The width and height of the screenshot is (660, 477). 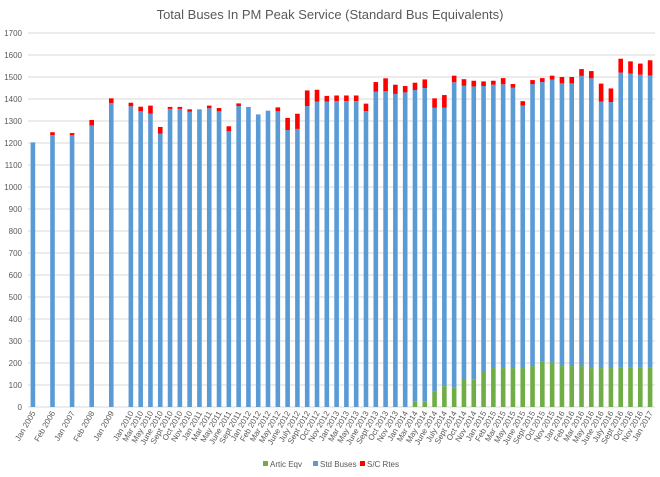 I want to click on y-tick-label: 800, so click(x=16, y=231).